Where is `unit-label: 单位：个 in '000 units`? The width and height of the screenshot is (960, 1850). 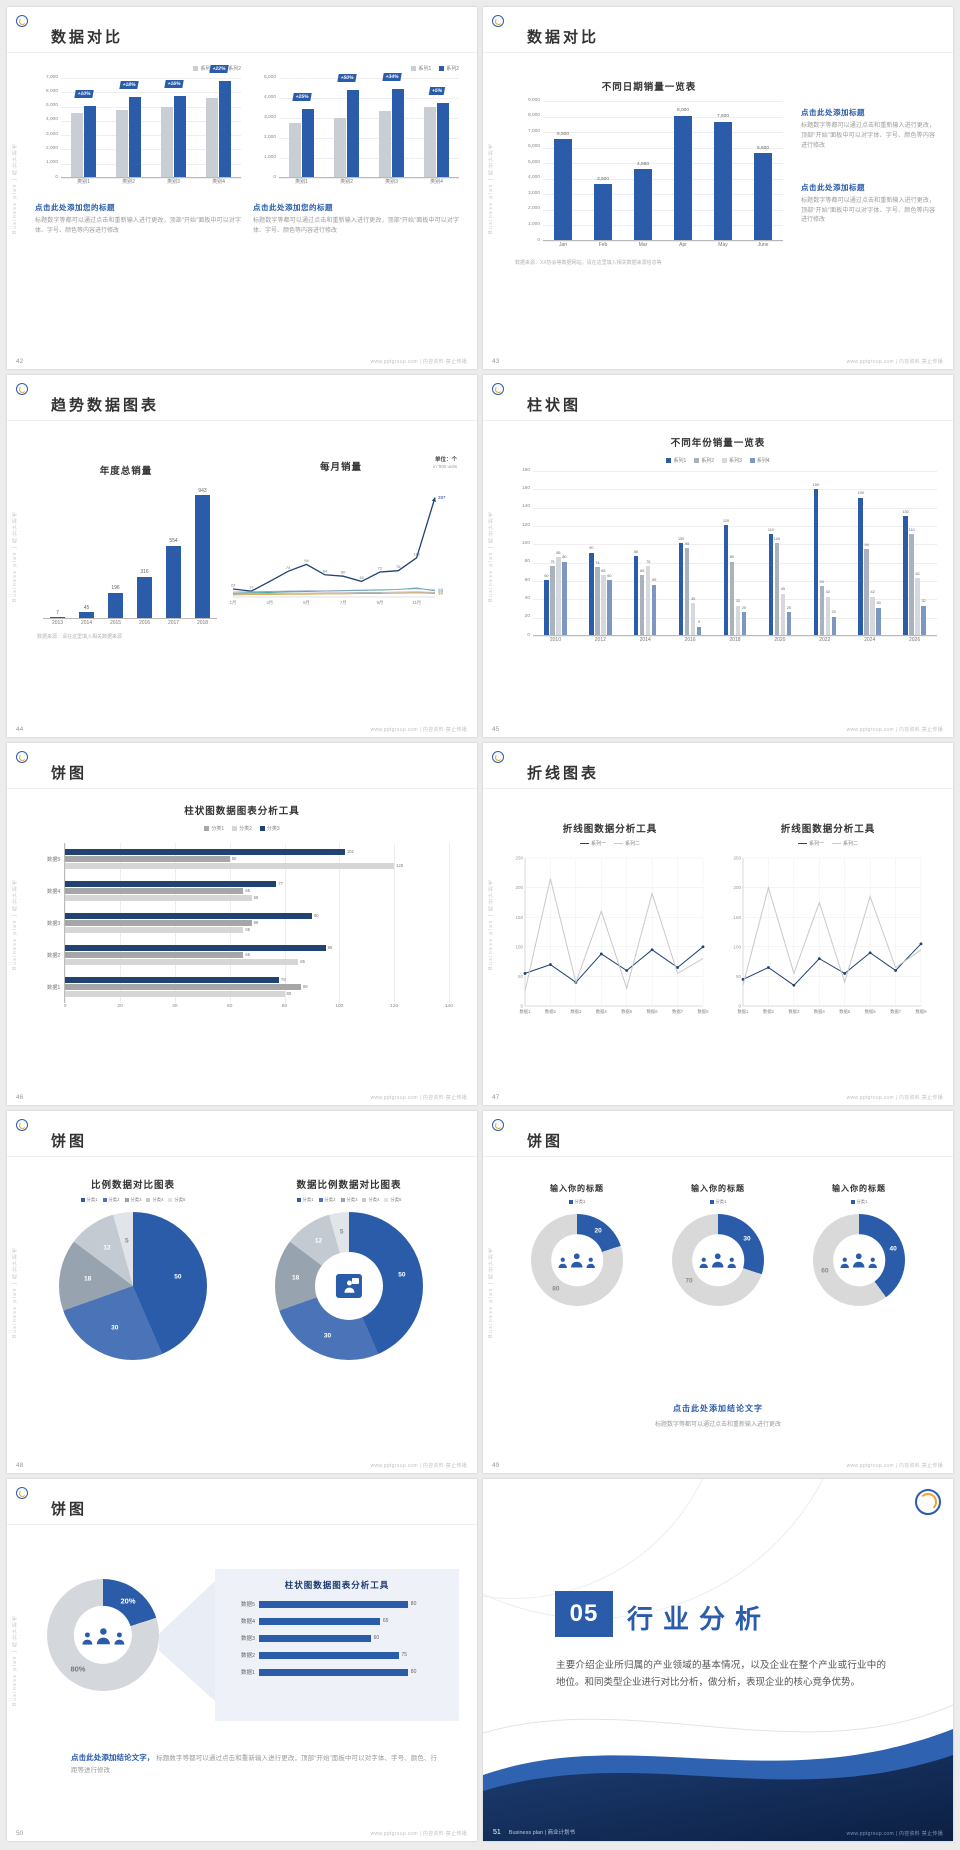 unit-label: 单位：个 in '000 units is located at coordinates (445, 463).